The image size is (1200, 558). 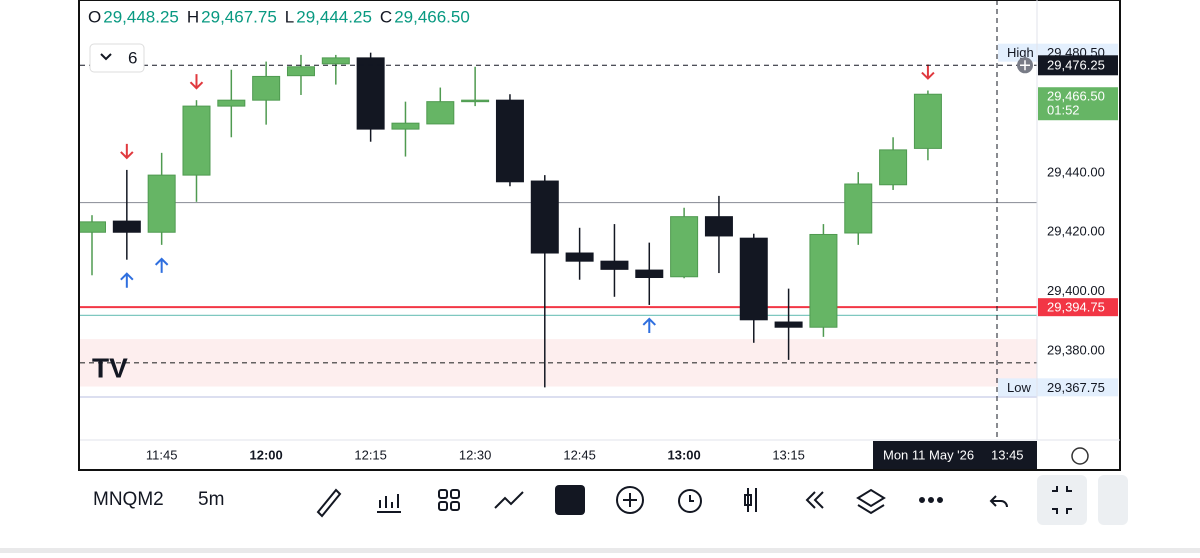 I want to click on crosshair-plus-sign, so click(x=1025, y=65).